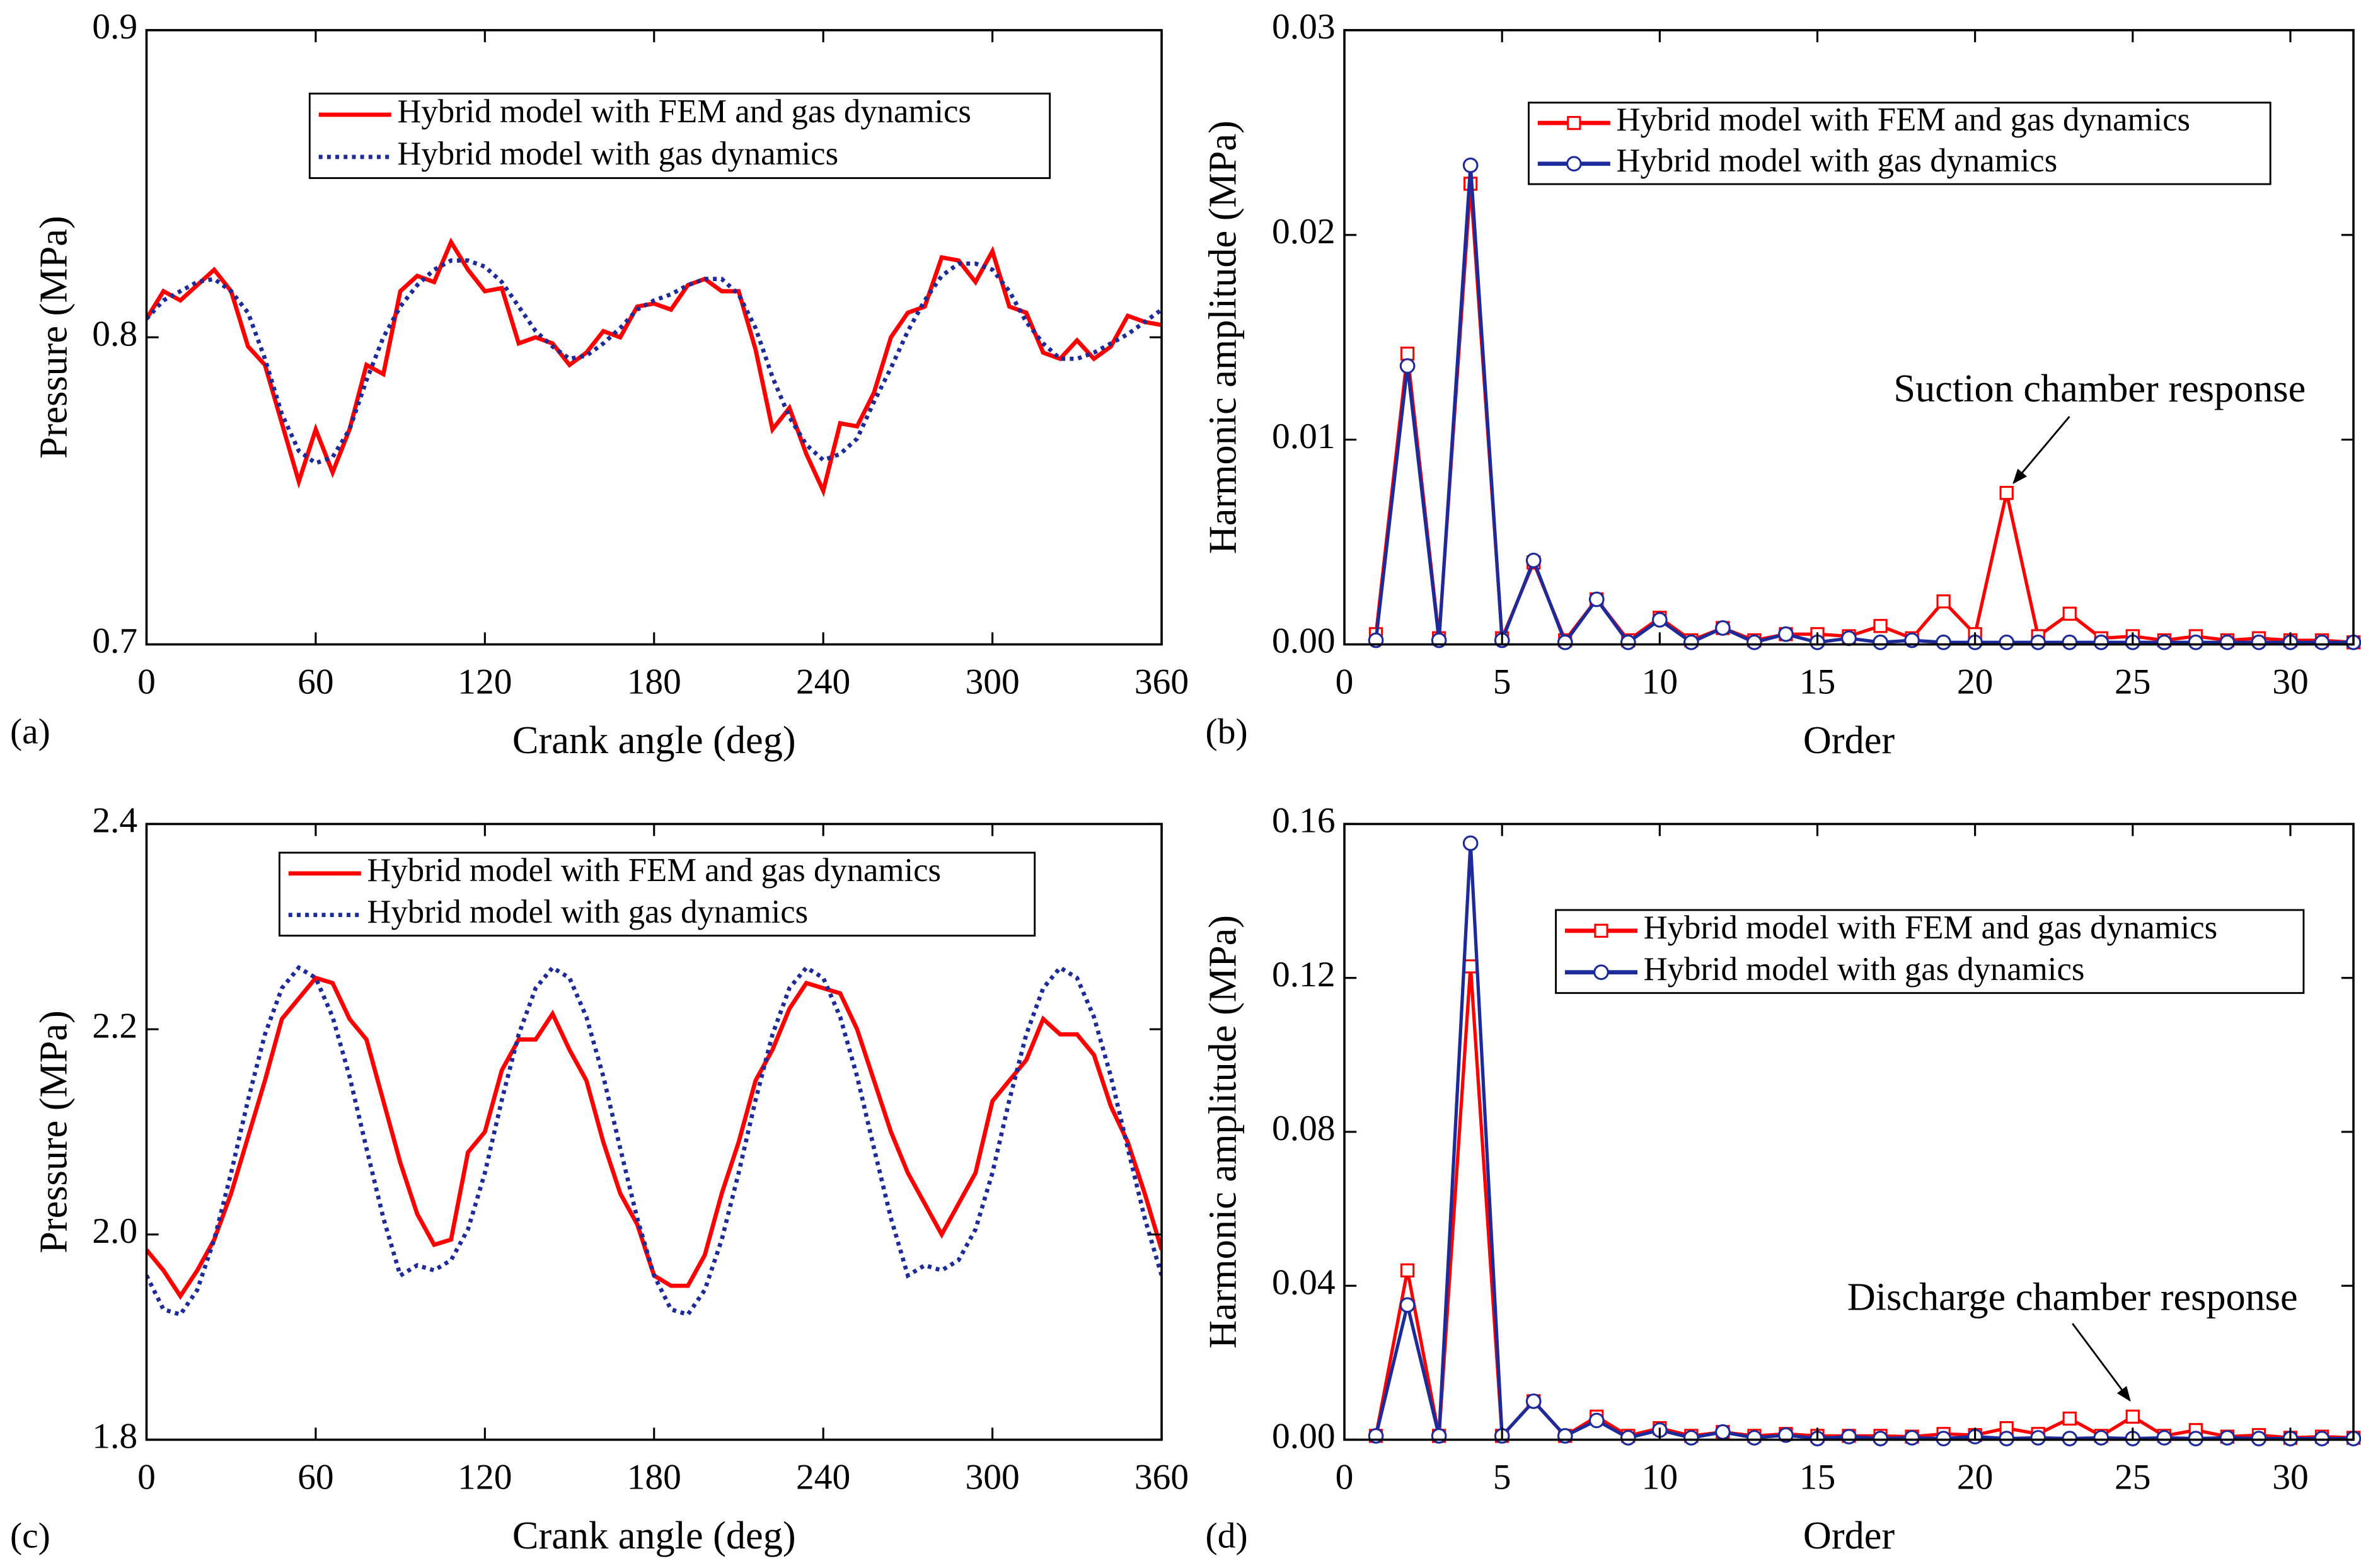 The image size is (2361, 1568). Describe the element at coordinates (1304, 1128) in the screenshot. I see `y-tick-label: 0.08` at that location.